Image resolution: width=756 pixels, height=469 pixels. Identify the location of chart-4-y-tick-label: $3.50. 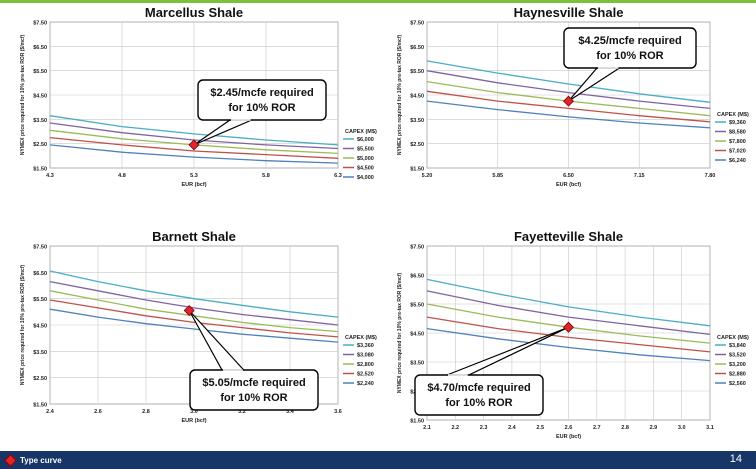
(417, 364).